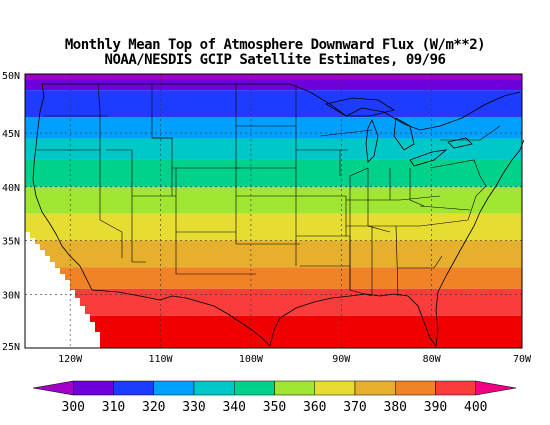 The height and width of the screenshot is (425, 550). What do you see at coordinates (113, 407) in the screenshot?
I see `colorbar-label: 310` at bounding box center [113, 407].